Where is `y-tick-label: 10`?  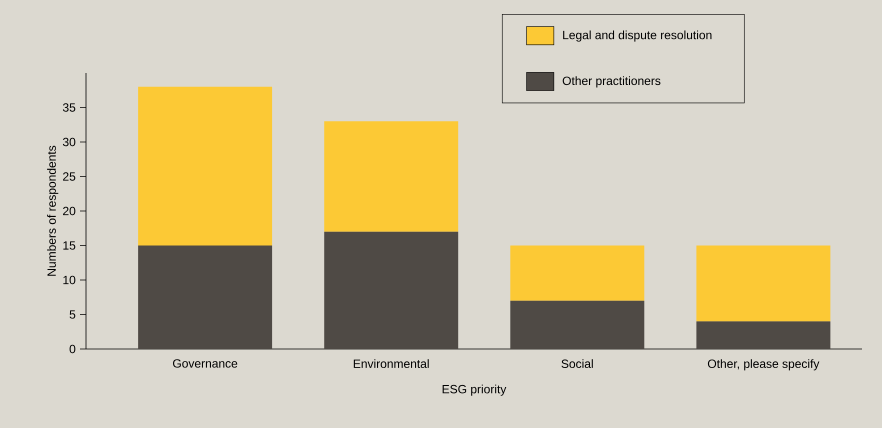 y-tick-label: 10 is located at coordinates (69, 280).